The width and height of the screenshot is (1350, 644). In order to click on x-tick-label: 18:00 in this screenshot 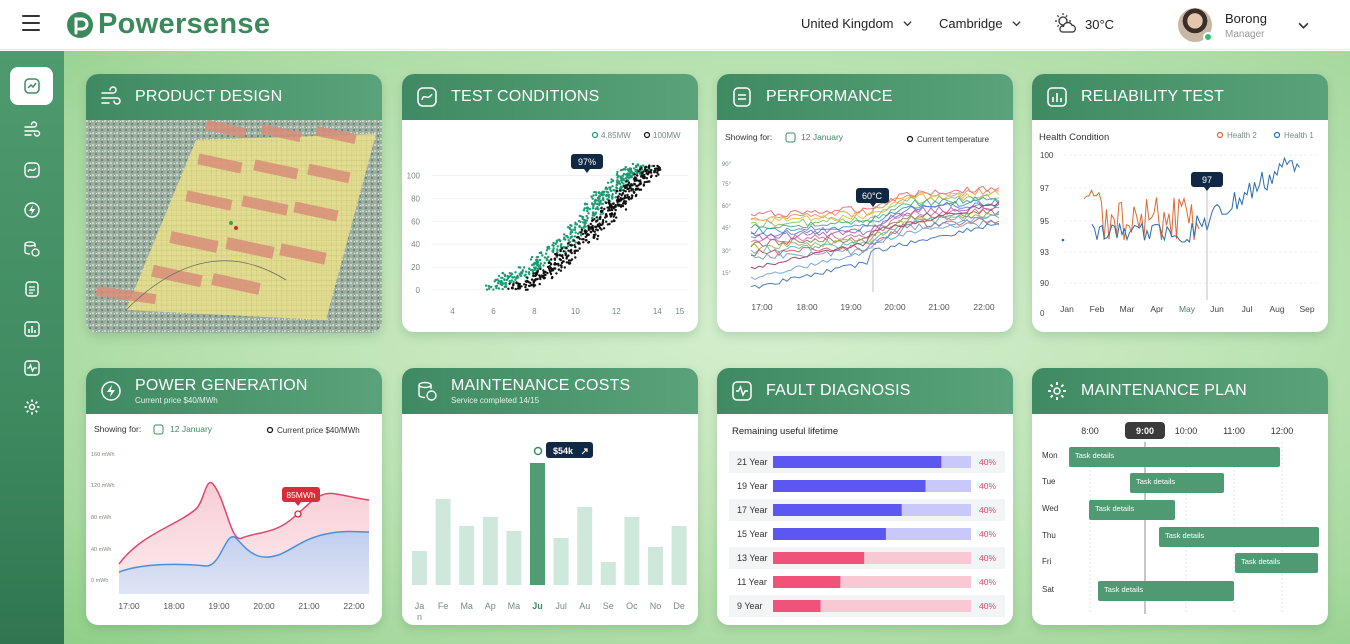, I will do `click(174, 606)`.